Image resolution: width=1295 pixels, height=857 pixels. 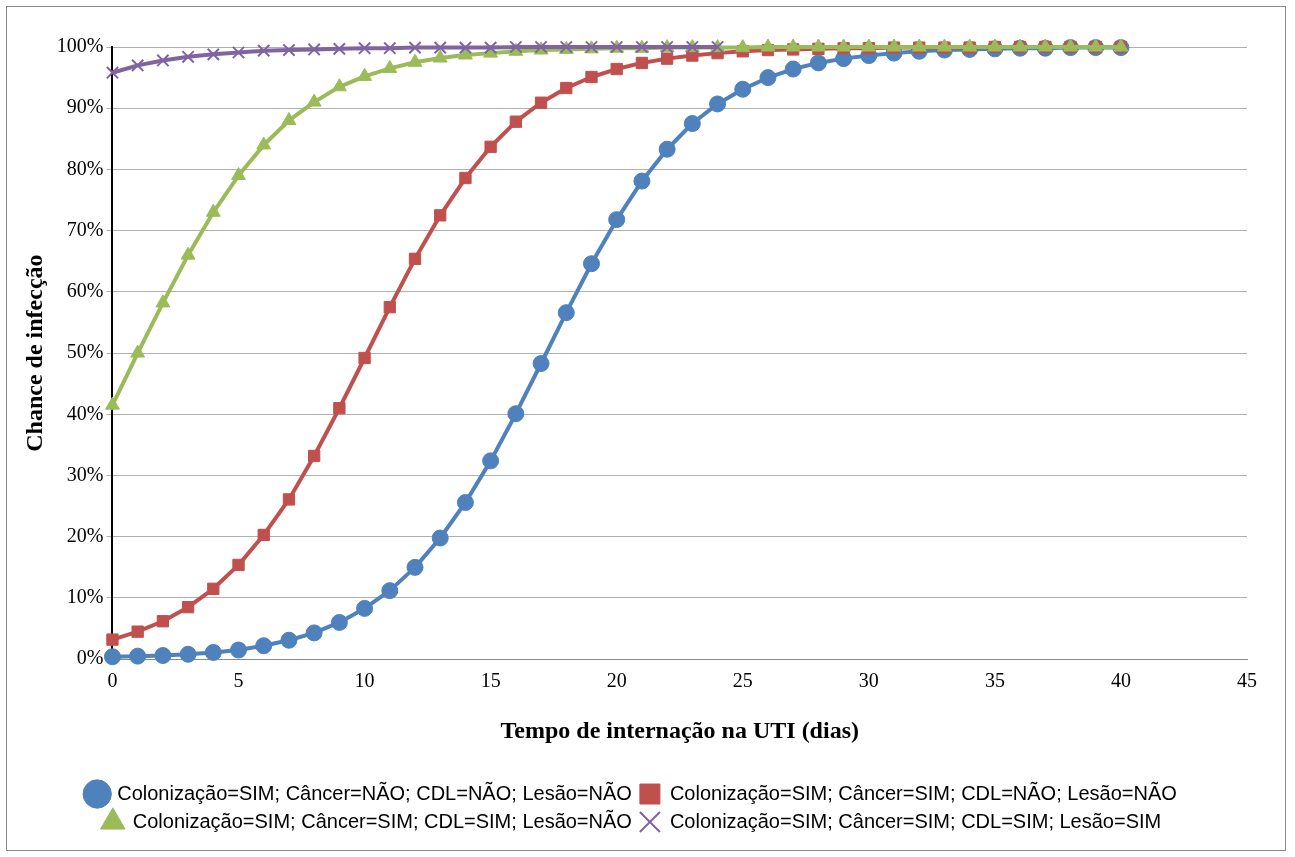 What do you see at coordinates (85, 473) in the screenshot?
I see `y-tick-label: 30%` at bounding box center [85, 473].